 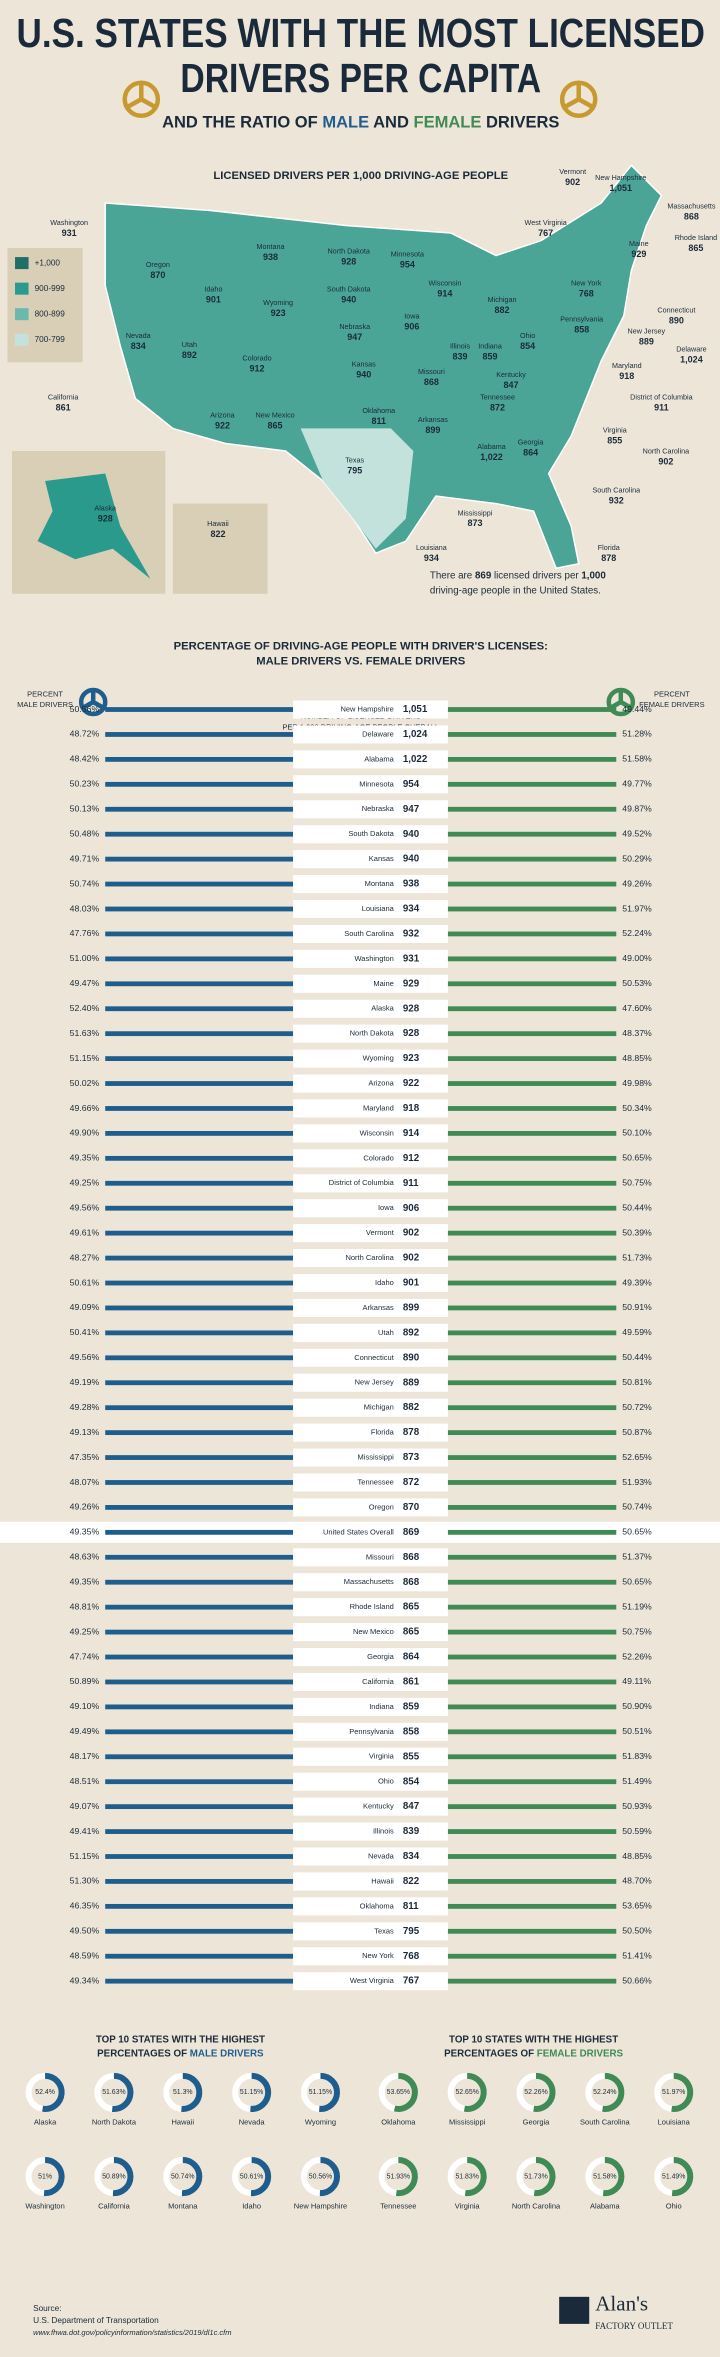 I want to click on state-value: 938, so click(x=270, y=257).